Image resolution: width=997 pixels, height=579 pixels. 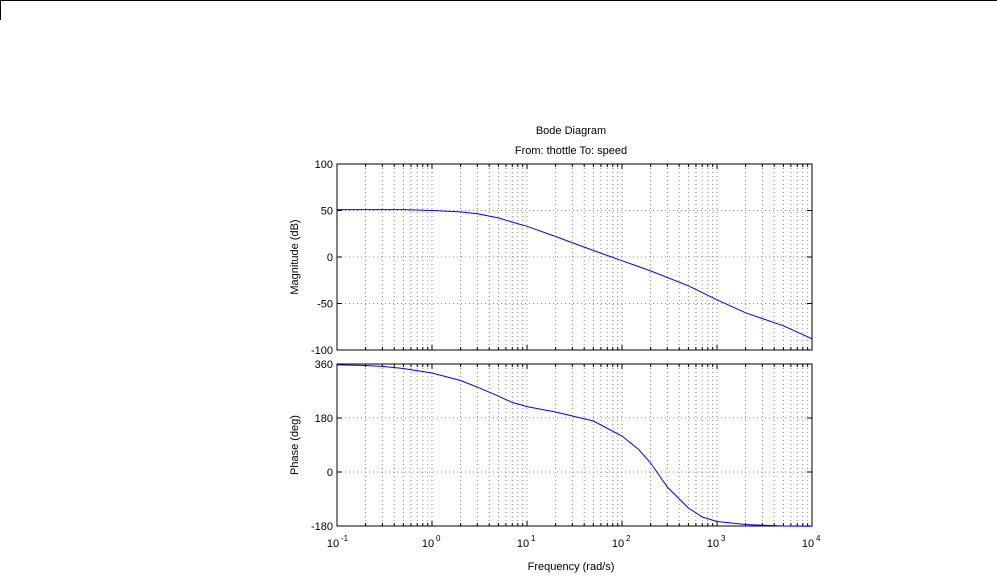 What do you see at coordinates (327, 212) in the screenshot?
I see `magnitude-ytick-label: 50` at bounding box center [327, 212].